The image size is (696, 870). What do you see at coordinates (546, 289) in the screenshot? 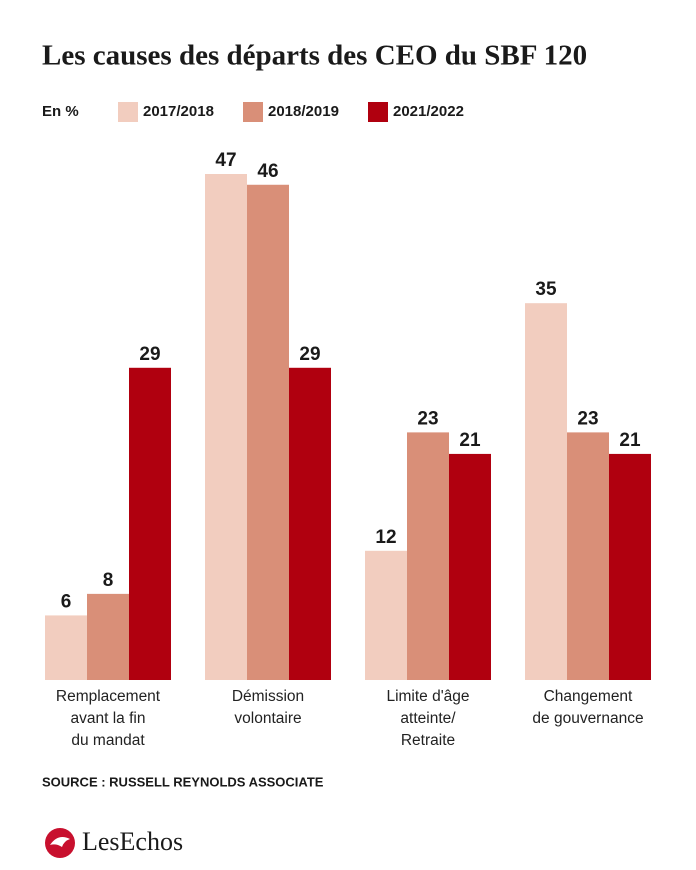
I see `value-label: 35` at bounding box center [546, 289].